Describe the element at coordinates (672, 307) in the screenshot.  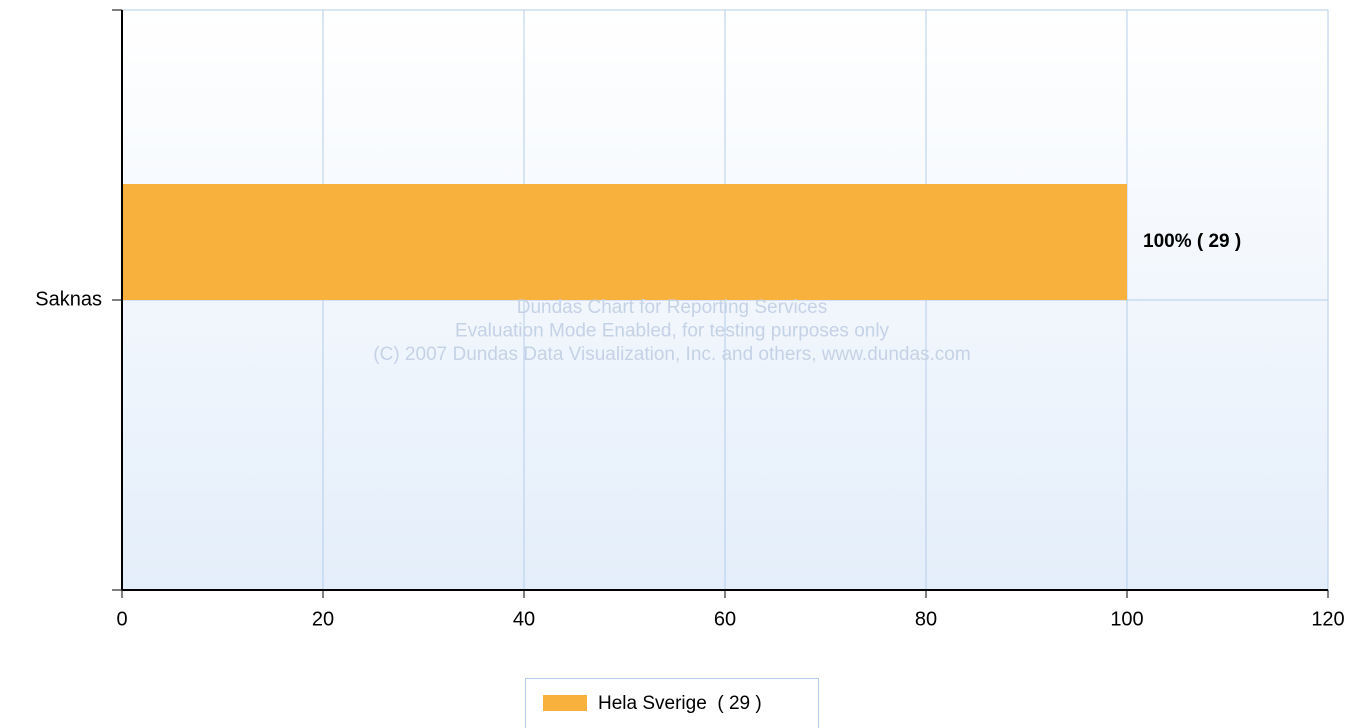
I see `watermark: Dundas Chart for Reporting Services` at that location.